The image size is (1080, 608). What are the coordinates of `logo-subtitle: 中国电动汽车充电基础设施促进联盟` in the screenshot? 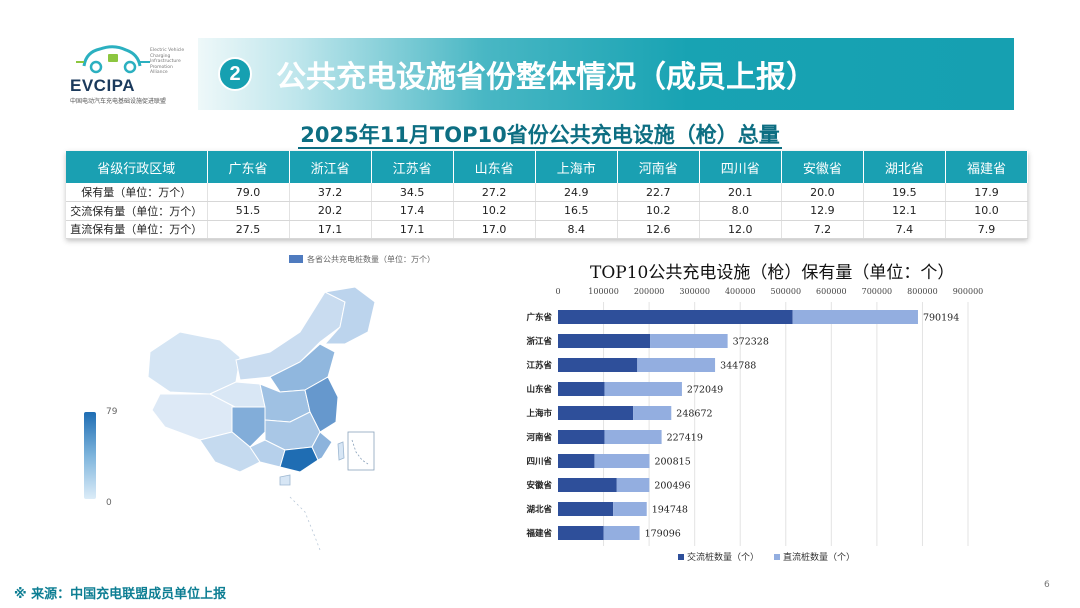 It's located at (118, 101).